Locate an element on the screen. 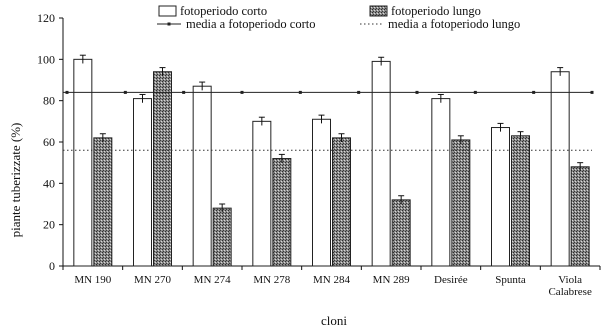 Image resolution: width=605 pixels, height=336 pixels. x-tick-label: MN 190 is located at coordinates (92, 280).